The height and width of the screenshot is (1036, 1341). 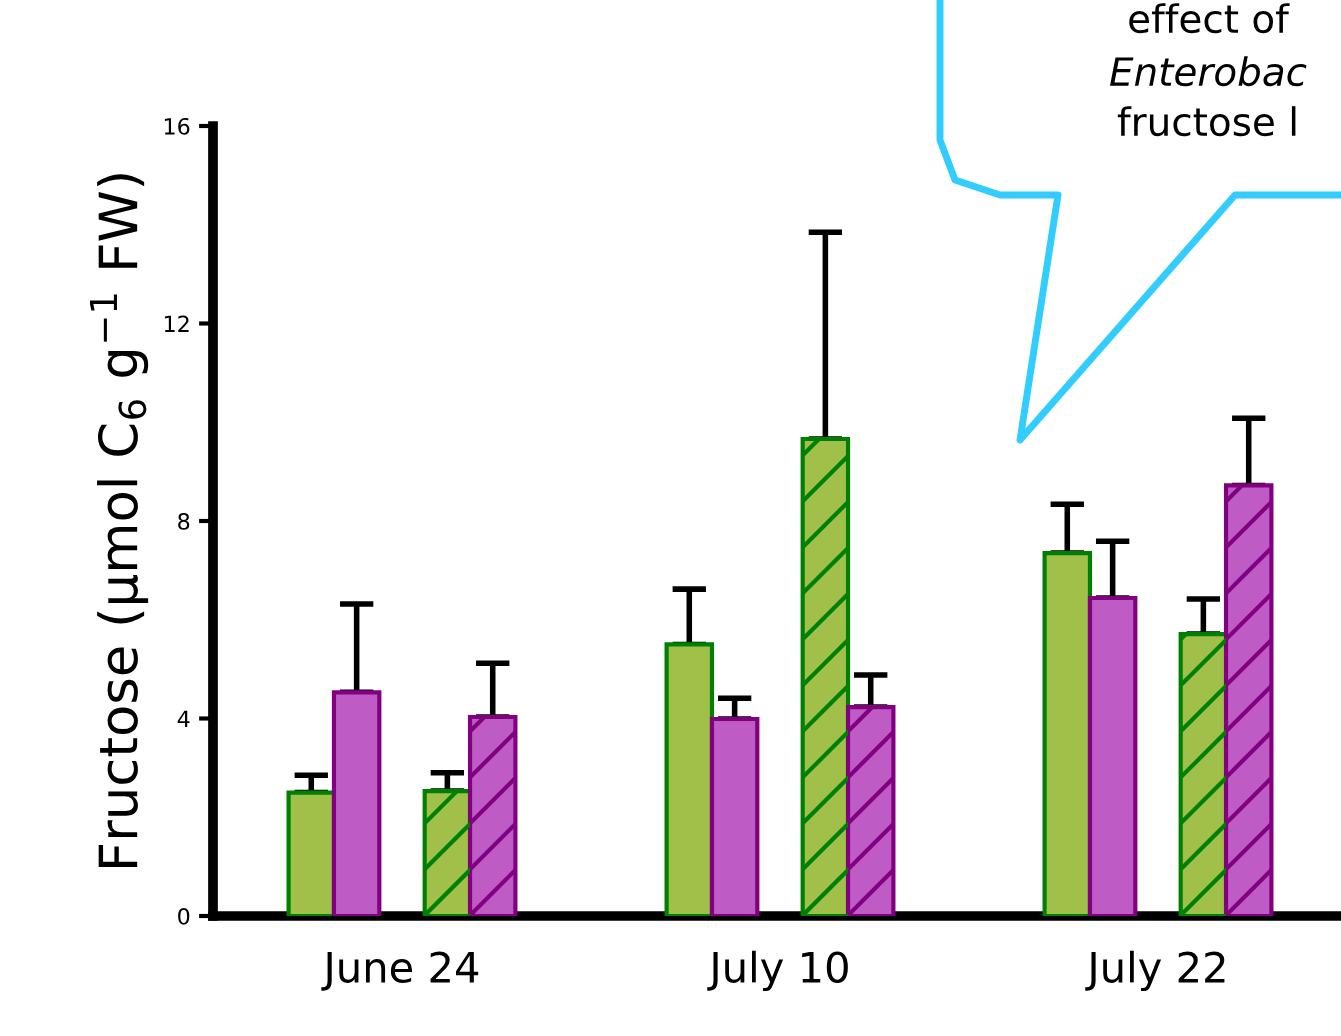 I want to click on text: effect of, so click(x=1209, y=18).